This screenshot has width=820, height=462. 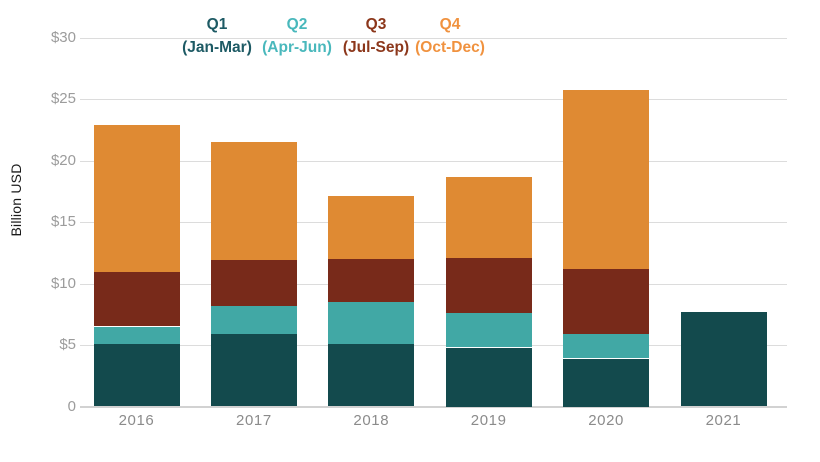 What do you see at coordinates (450, 47) in the screenshot?
I see `legend-q4-months: (Oct-Dec)` at bounding box center [450, 47].